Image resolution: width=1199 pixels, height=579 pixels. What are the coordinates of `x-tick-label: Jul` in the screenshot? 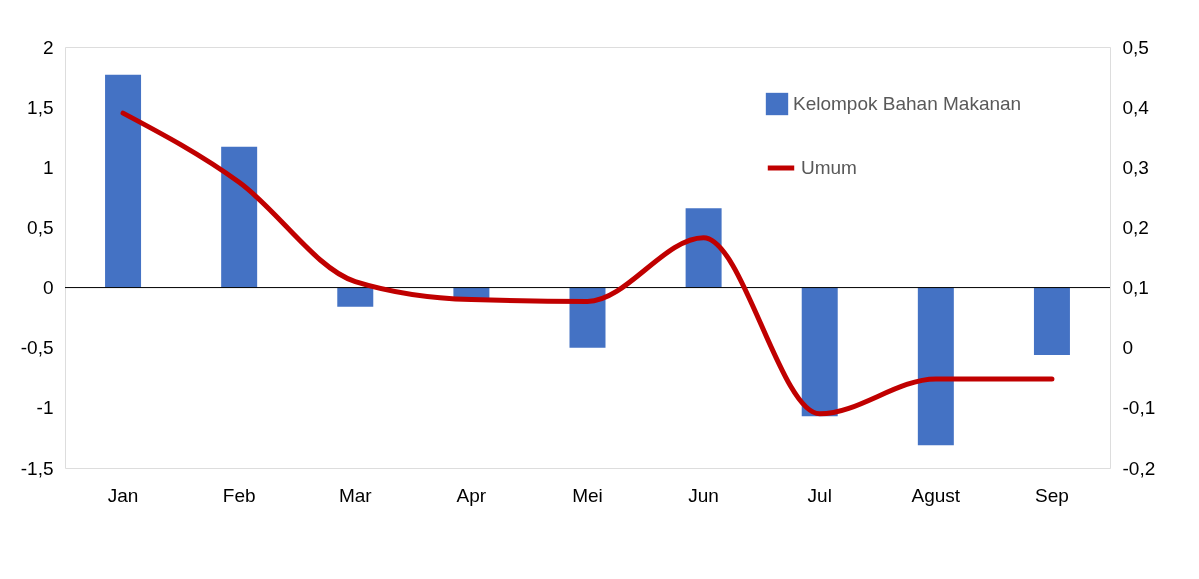 It's located at (819, 495).